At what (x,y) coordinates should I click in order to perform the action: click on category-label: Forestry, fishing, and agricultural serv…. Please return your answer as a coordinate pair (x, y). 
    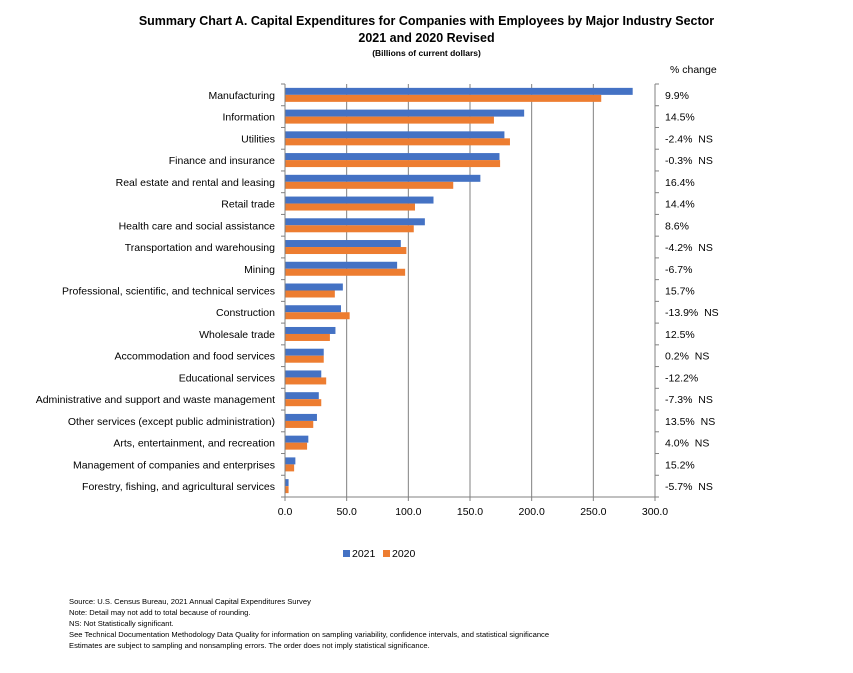
    Looking at the image, I should click on (178, 487).